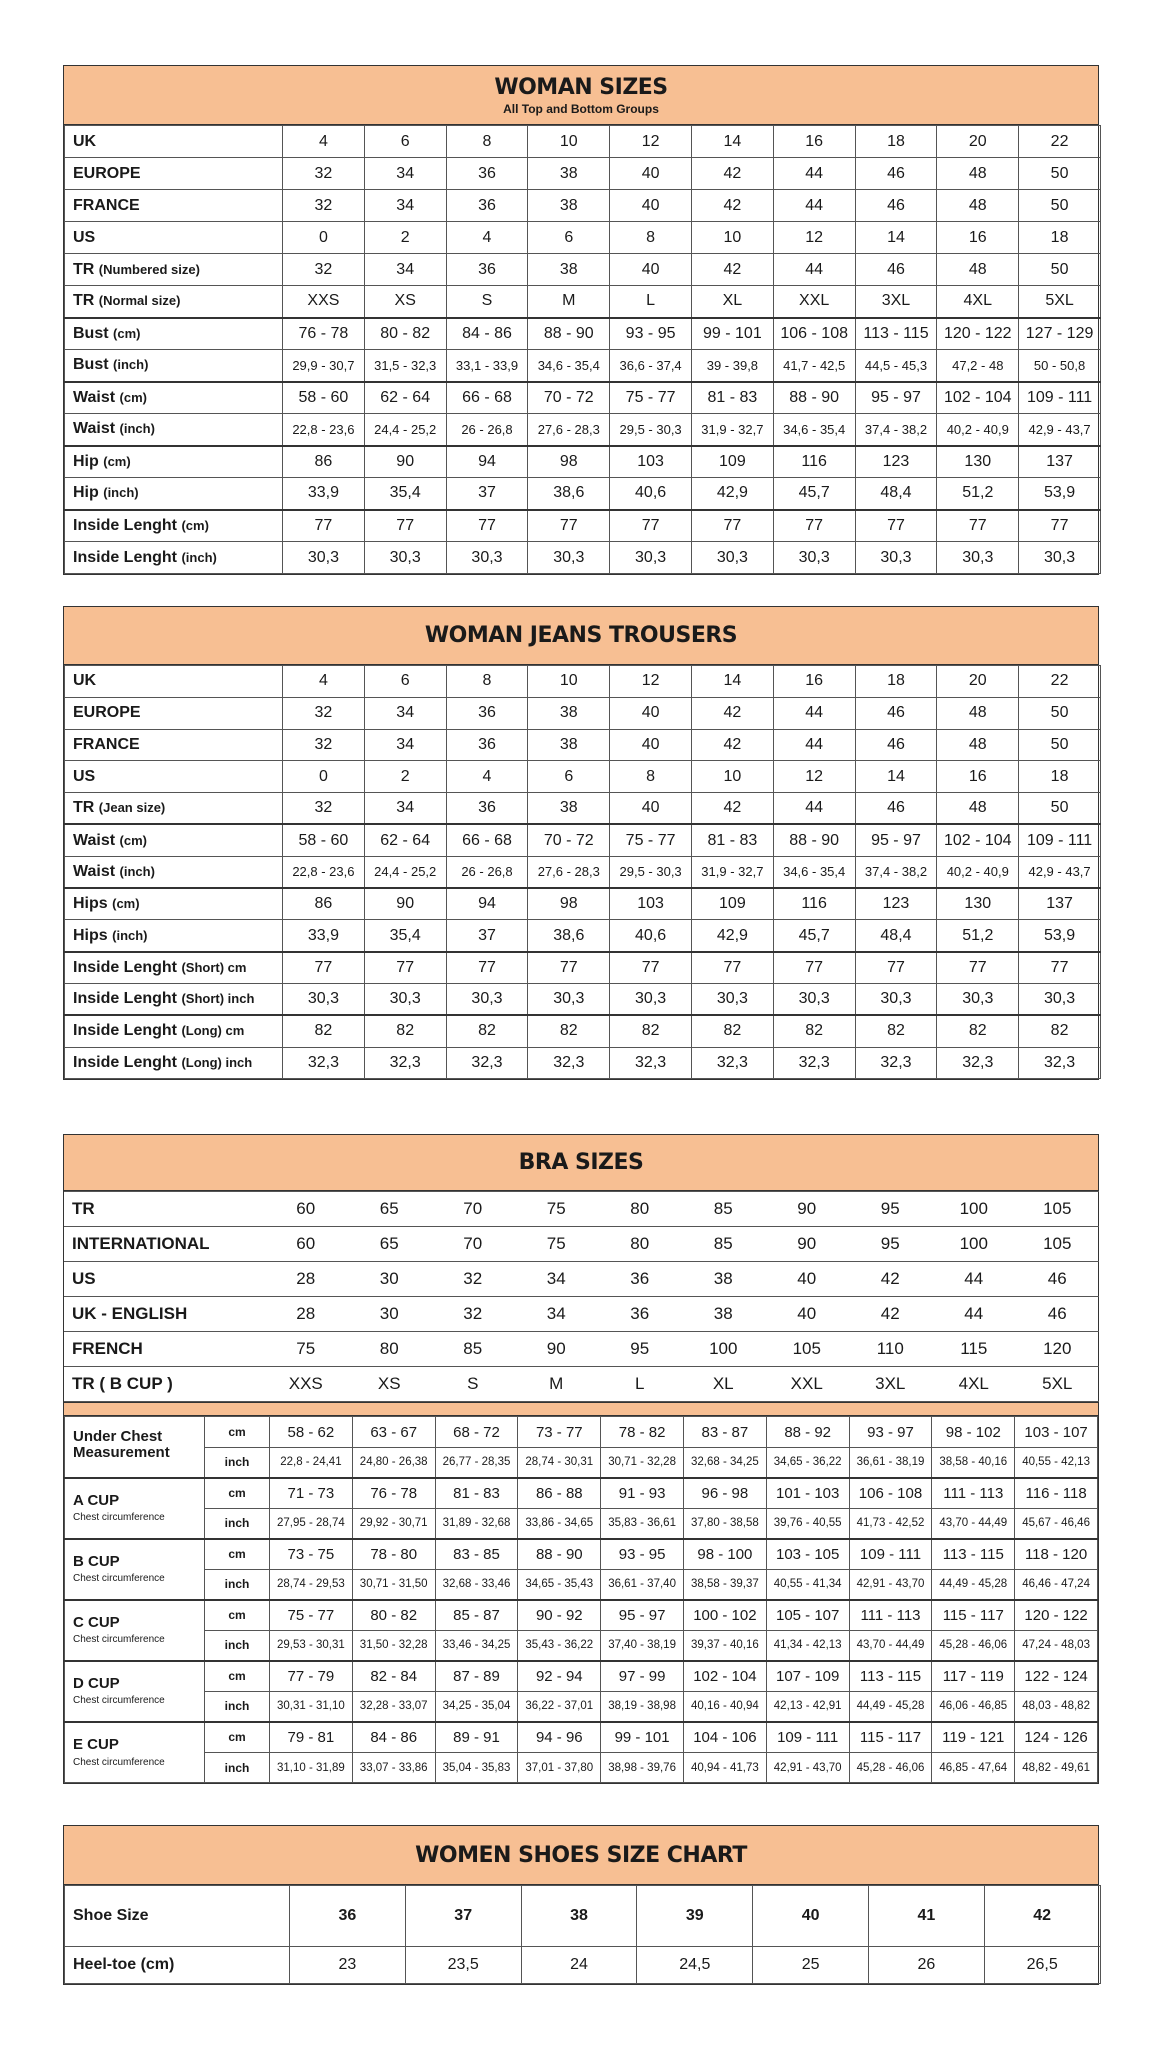 The image size is (1164, 2048). I want to click on table-cell: 44,5 - 45,3, so click(896, 365).